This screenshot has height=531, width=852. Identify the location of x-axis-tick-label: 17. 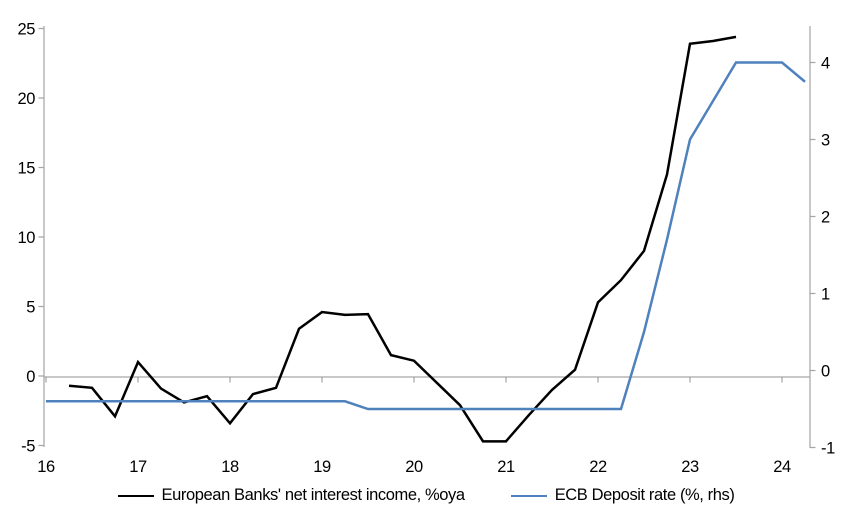
(138, 467).